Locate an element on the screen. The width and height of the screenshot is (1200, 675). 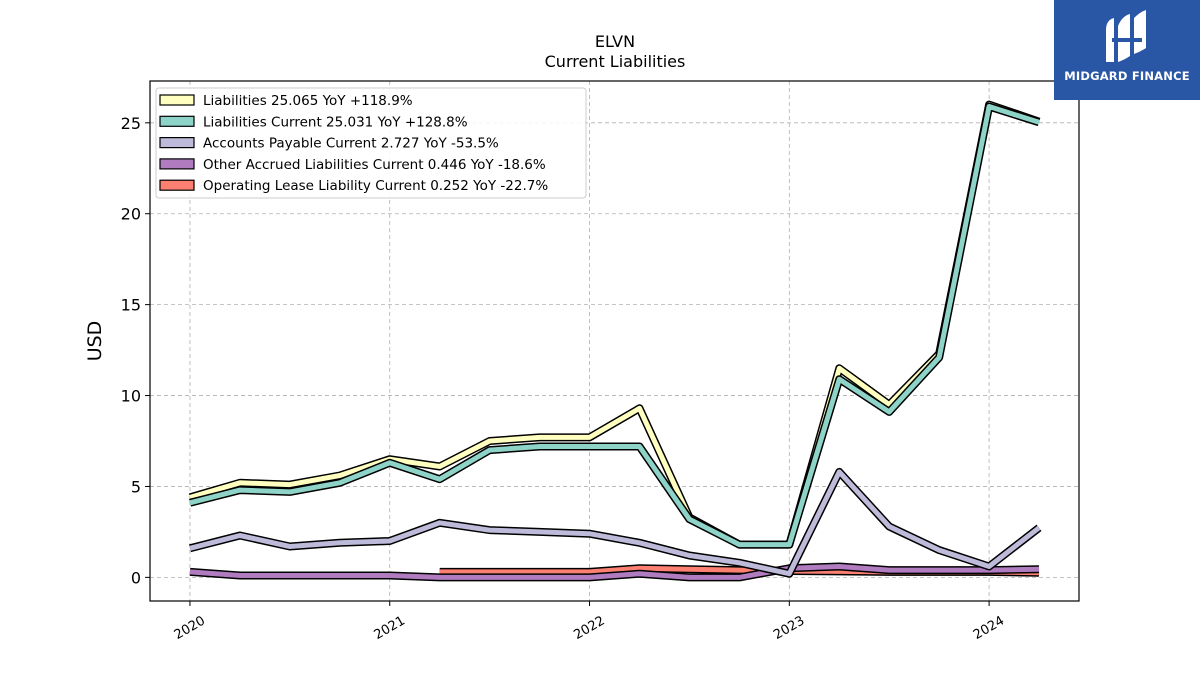
x-tick-label: 2022 is located at coordinates (589, 628).